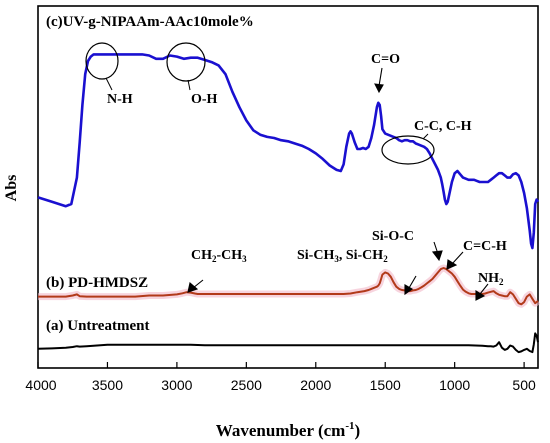 The width and height of the screenshot is (550, 443). Describe the element at coordinates (219, 256) in the screenshot. I see `label-ch2ch3: CH2-CH3` at that location.